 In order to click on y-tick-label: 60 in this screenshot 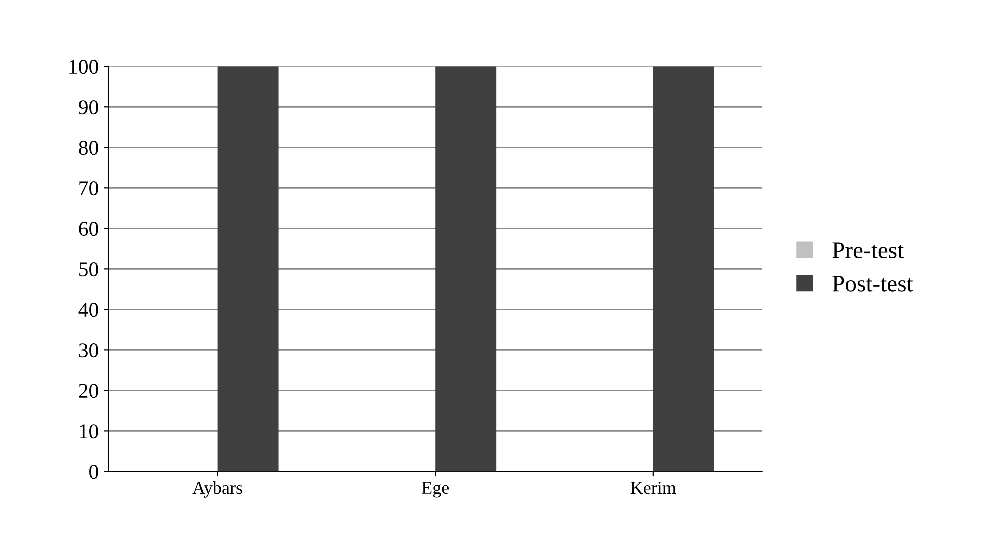, I will do `click(88, 229)`.